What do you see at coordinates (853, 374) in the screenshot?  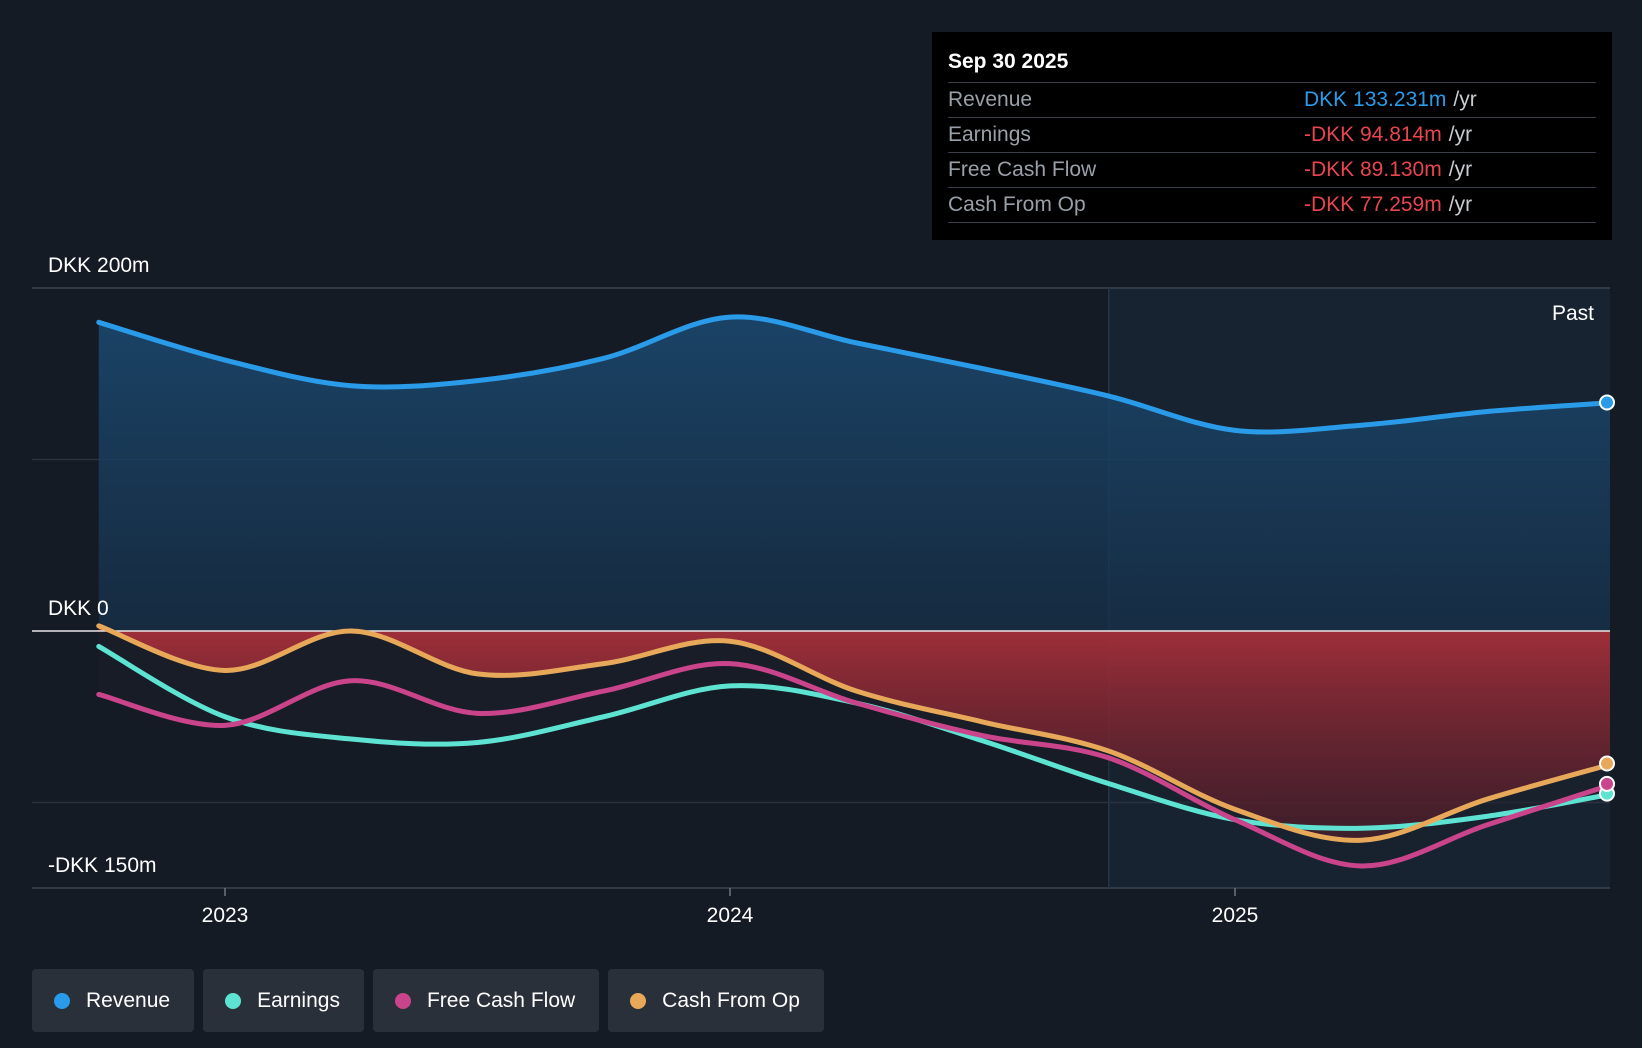 I see `revenue-line` at bounding box center [853, 374].